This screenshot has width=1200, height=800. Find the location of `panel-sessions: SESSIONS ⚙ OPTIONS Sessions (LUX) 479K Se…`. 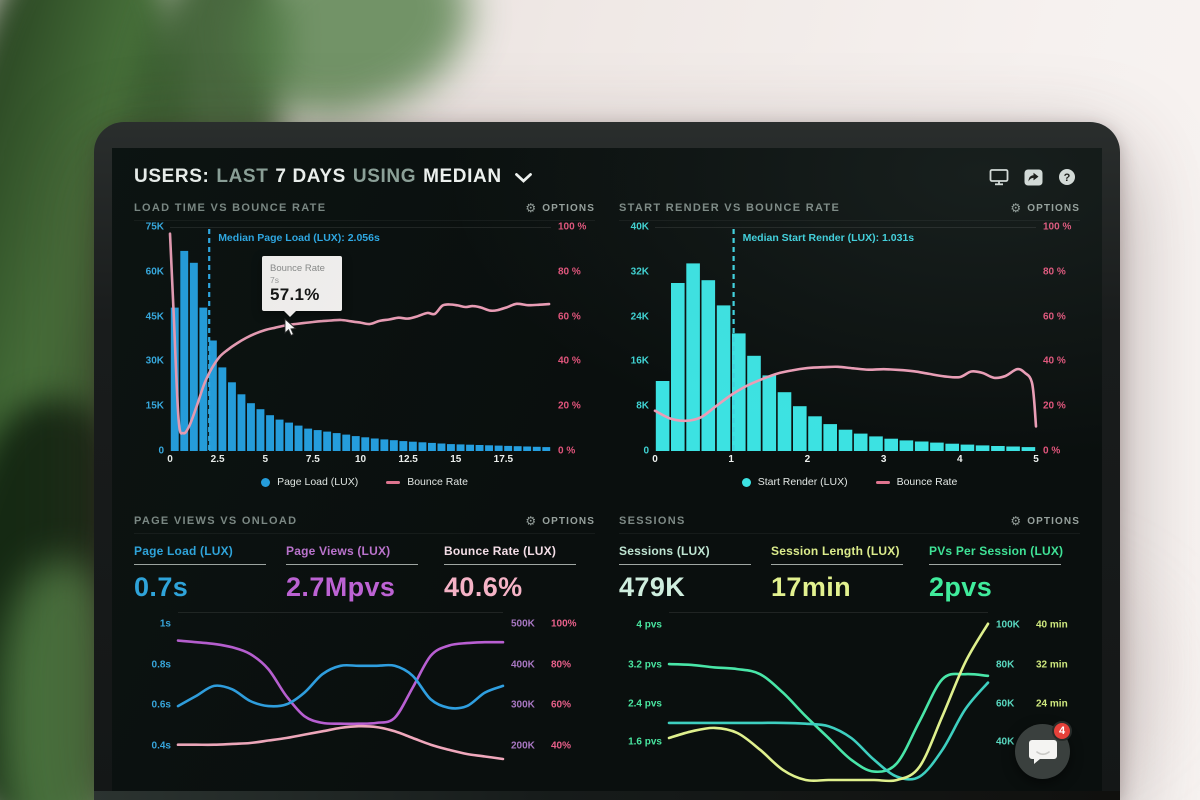

panel-sessions: SESSIONS ⚙ OPTIONS Sessions (LUX) 479K Se… is located at coordinates (849, 646).